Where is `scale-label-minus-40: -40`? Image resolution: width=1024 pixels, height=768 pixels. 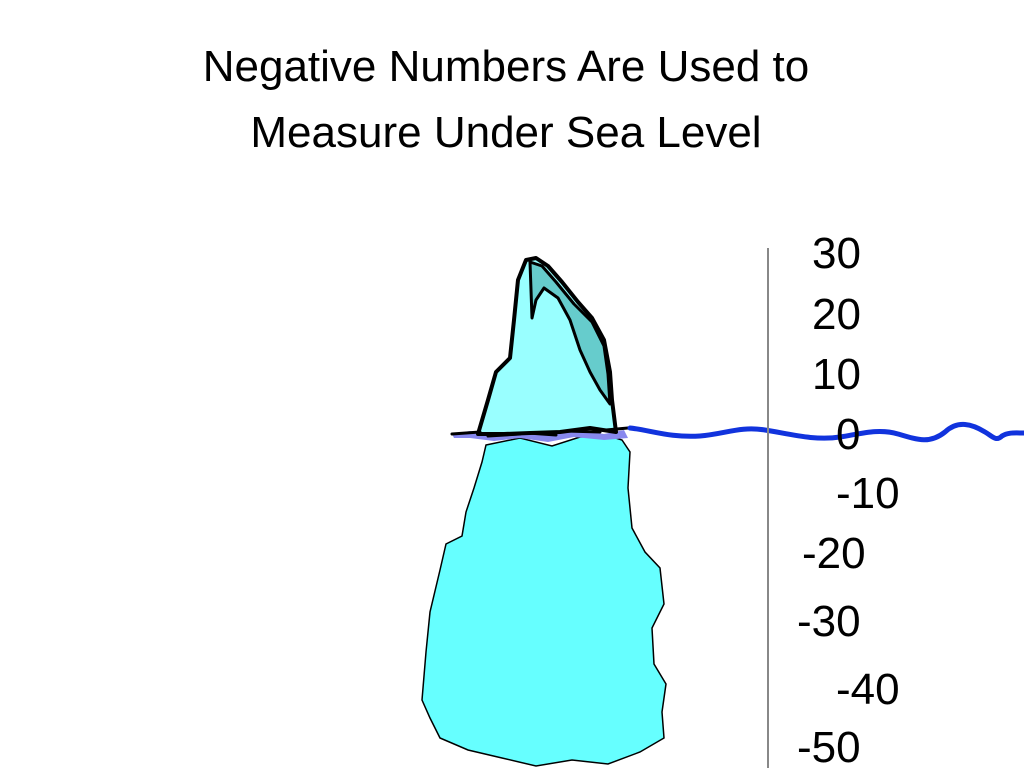
scale-label-minus-40: -40 is located at coordinates (868, 689).